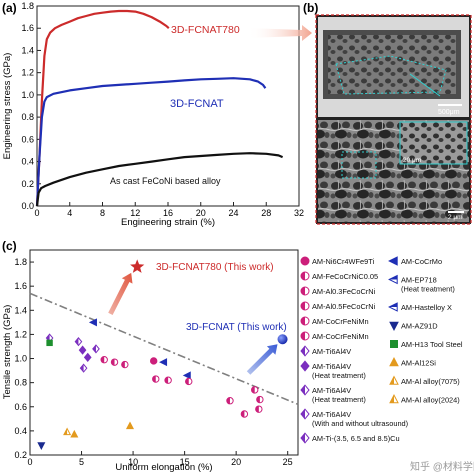 The image size is (474, 475). What do you see at coordinates (209, 302) in the screenshot?
I see `this-work-points` at bounding box center [209, 302].